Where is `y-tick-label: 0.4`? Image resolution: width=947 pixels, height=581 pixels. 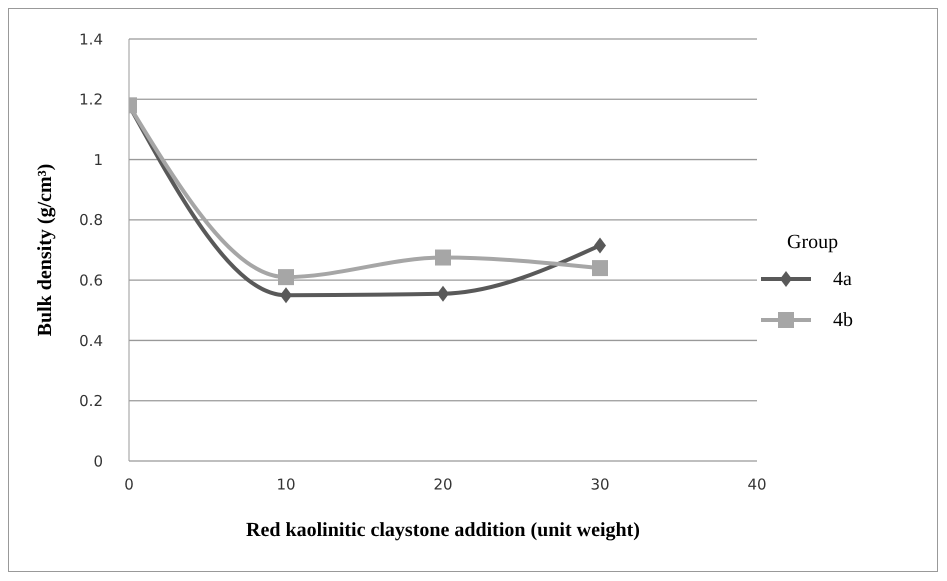 y-tick-label: 0.4 is located at coordinates (91, 341).